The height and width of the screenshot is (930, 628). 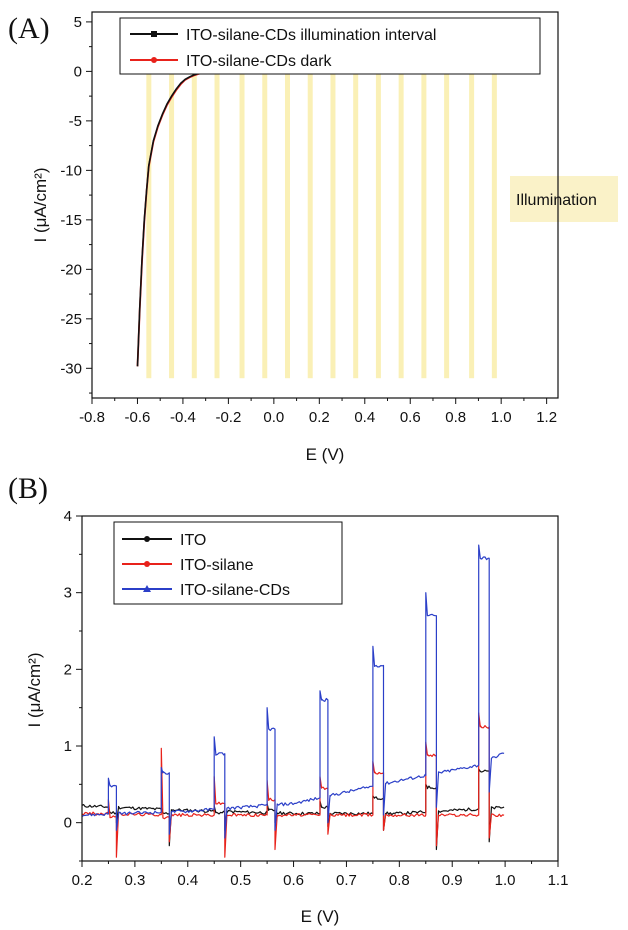 What do you see at coordinates (147, 539) in the screenshot?
I see `legend-marker-ito` at bounding box center [147, 539].